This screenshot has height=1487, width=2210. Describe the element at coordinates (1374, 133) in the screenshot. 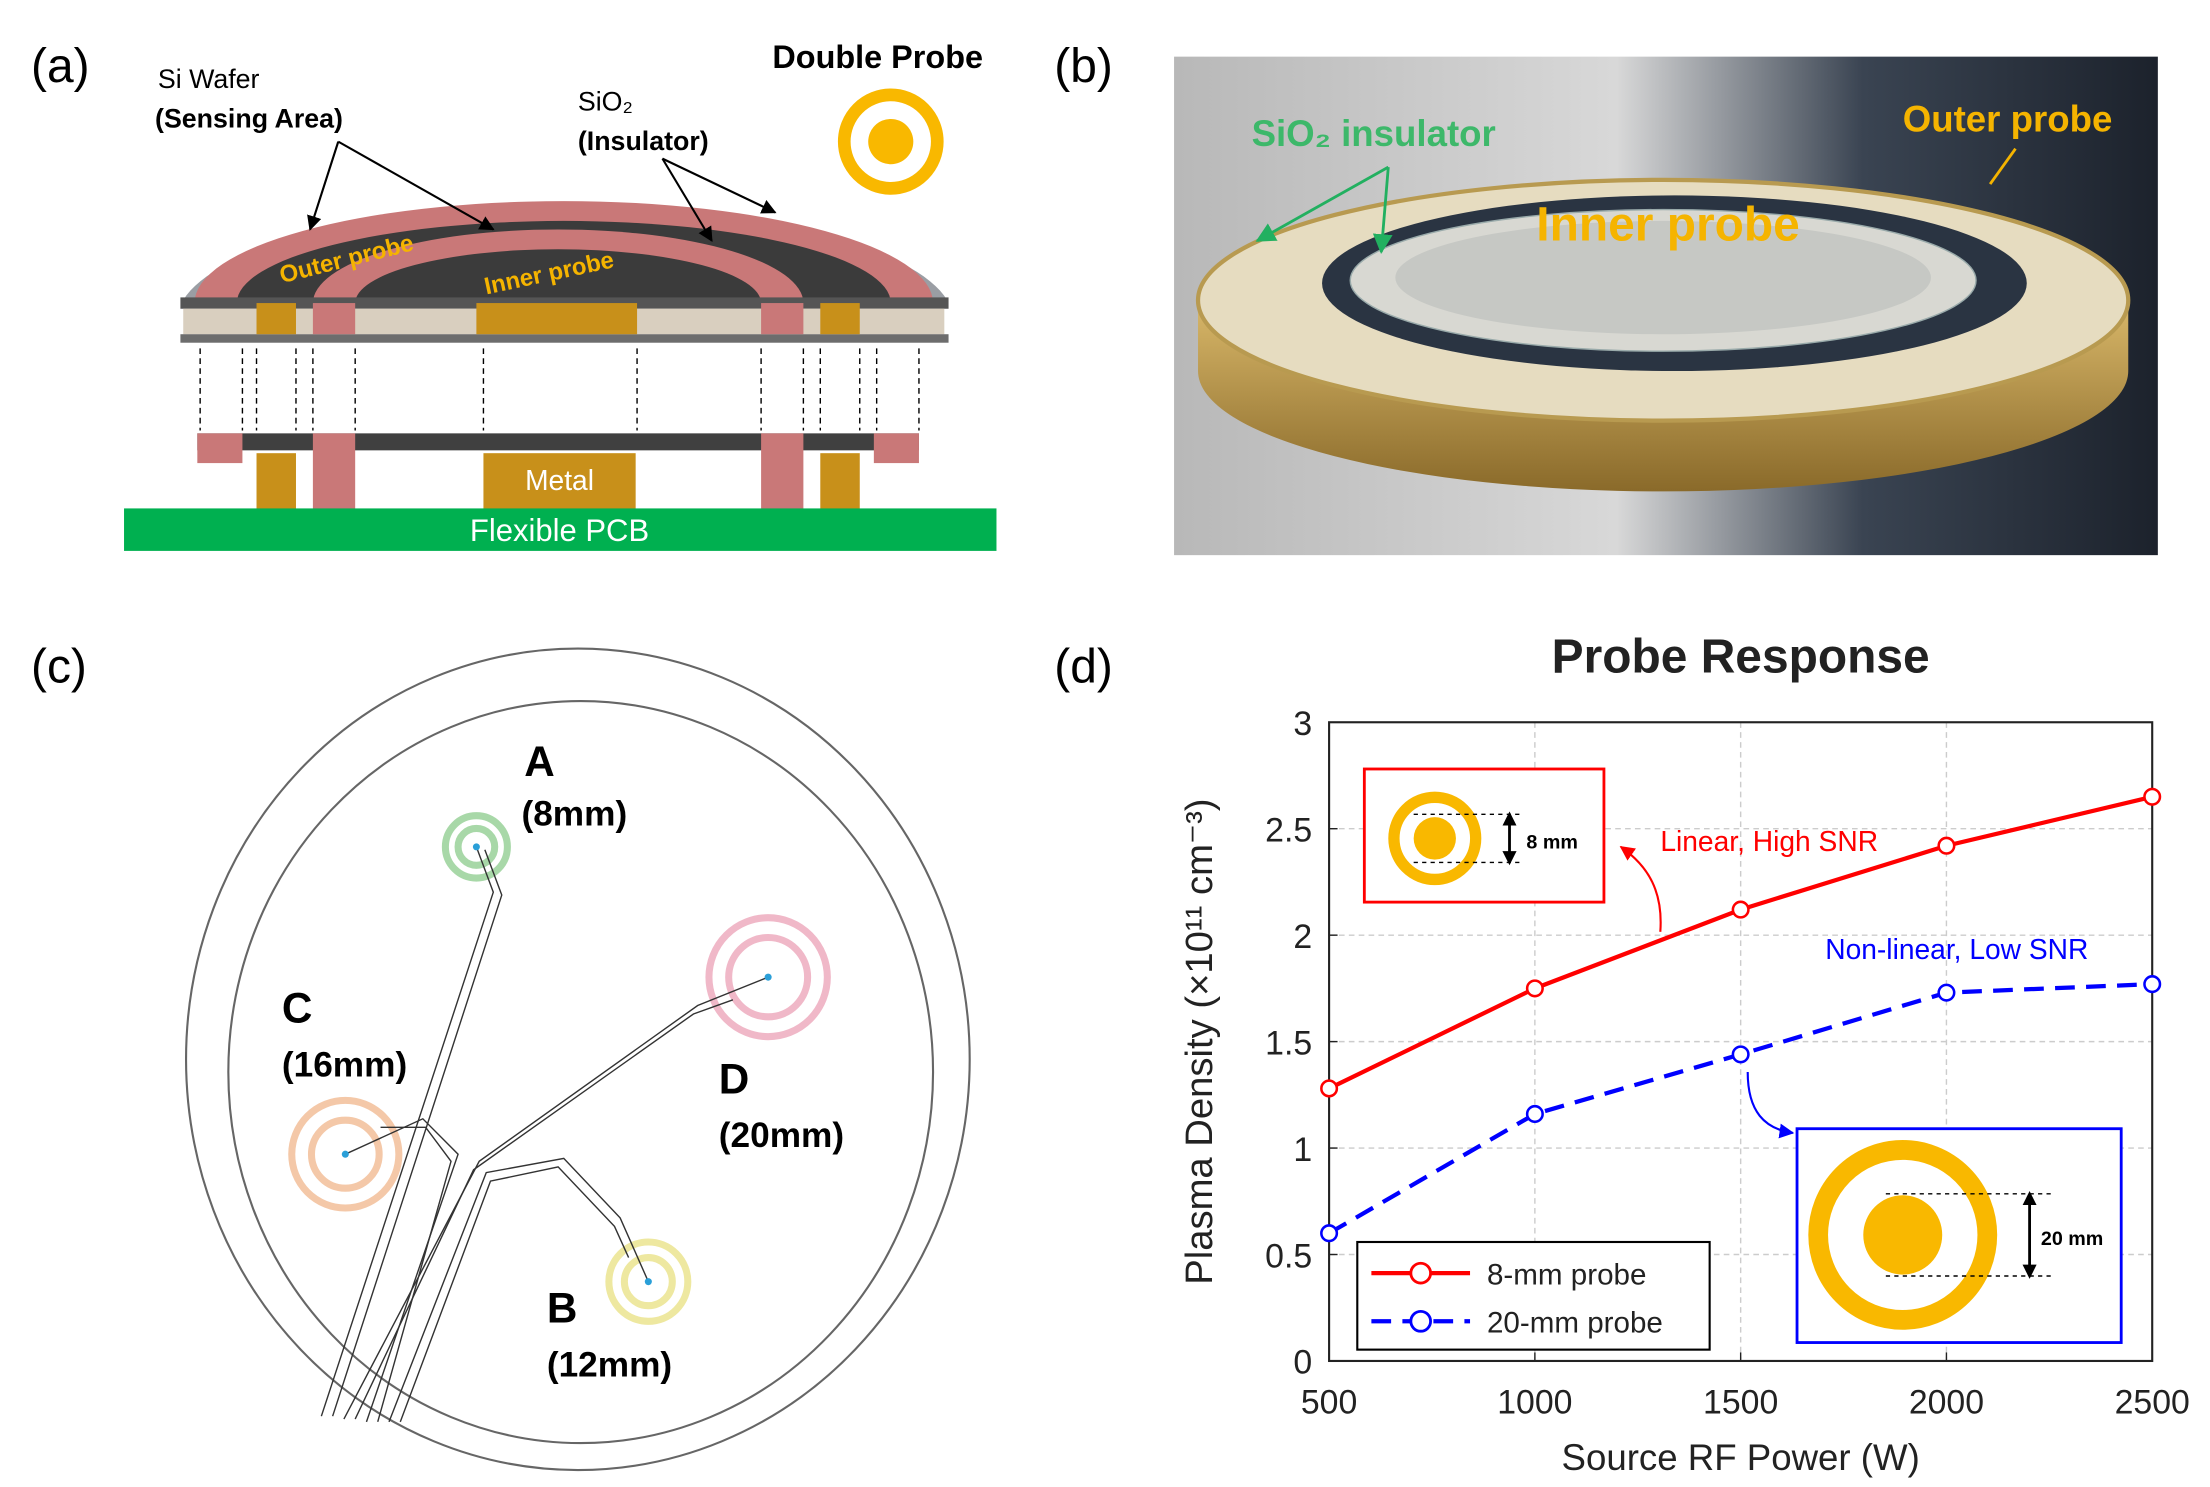

I see `label: SiO₂ insulator` at that location.